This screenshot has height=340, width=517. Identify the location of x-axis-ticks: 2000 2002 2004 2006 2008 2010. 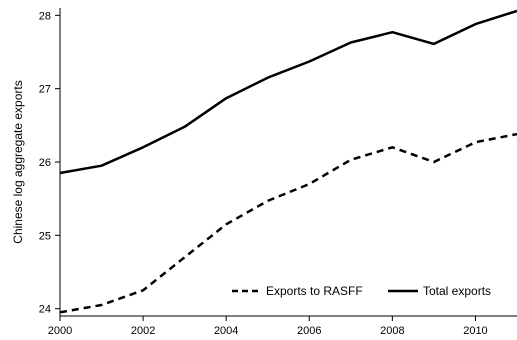
(268, 326).